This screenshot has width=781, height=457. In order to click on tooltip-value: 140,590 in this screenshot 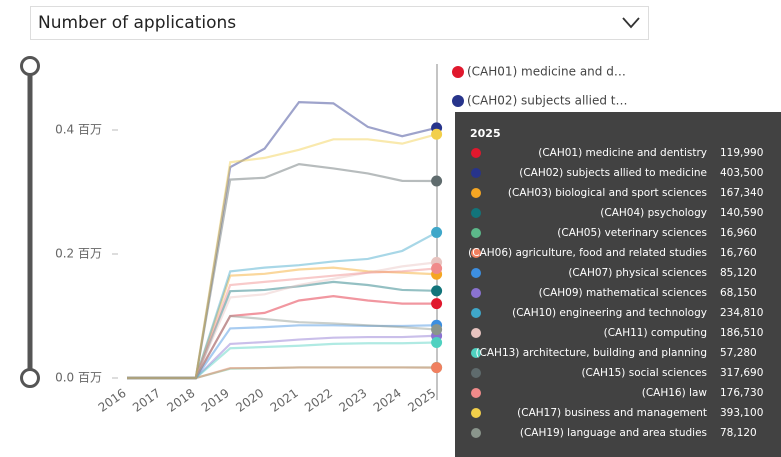, I will do `click(741, 213)`.